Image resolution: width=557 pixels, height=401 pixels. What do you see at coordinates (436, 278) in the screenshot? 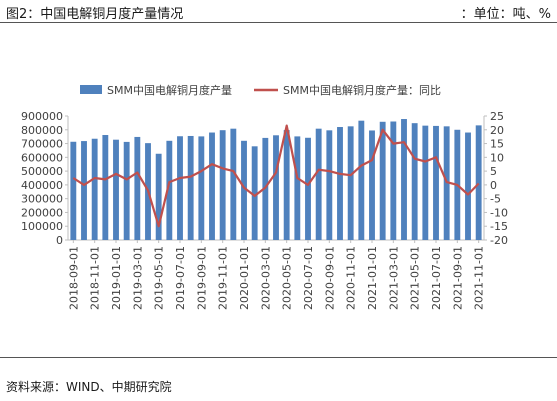
I see `x-tick-label: 2021-07-01` at bounding box center [436, 278].